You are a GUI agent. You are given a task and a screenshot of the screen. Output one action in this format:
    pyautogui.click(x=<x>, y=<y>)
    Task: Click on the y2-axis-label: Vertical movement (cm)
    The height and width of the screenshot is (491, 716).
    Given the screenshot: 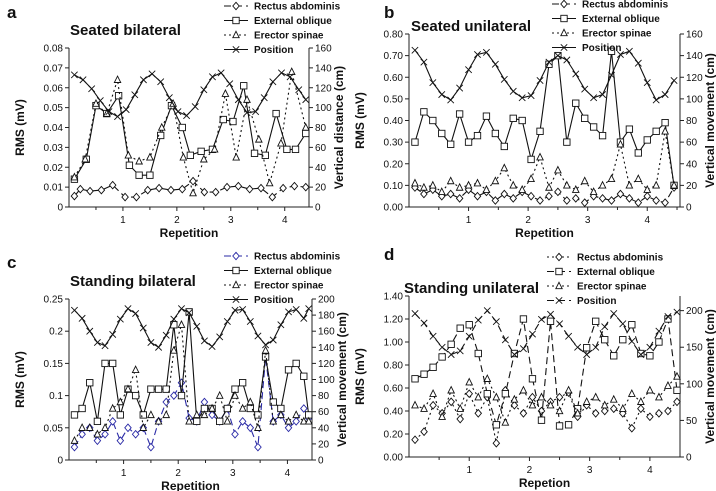 What is the action you would take?
    pyautogui.click(x=342, y=379)
    